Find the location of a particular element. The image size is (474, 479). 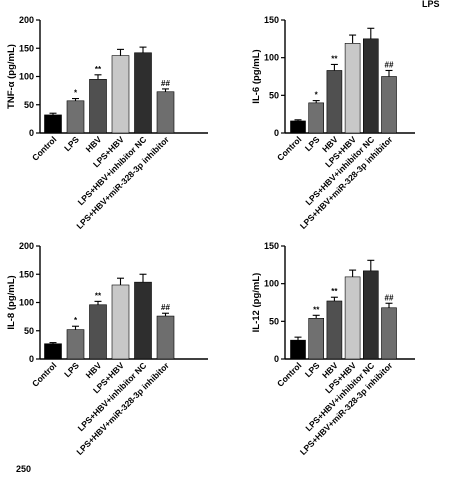

y-axis-label: TNF-α (pg/mL) is located at coordinates (11, 76).